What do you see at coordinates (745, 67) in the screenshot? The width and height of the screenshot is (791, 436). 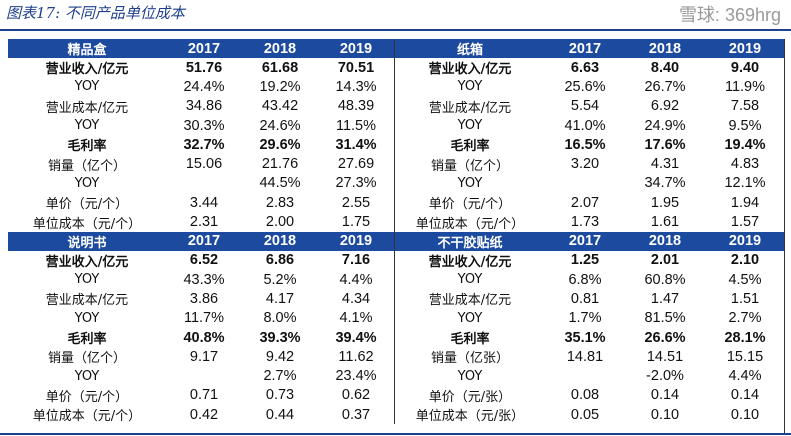 I see `cell-value: 9.40` at bounding box center [745, 67].